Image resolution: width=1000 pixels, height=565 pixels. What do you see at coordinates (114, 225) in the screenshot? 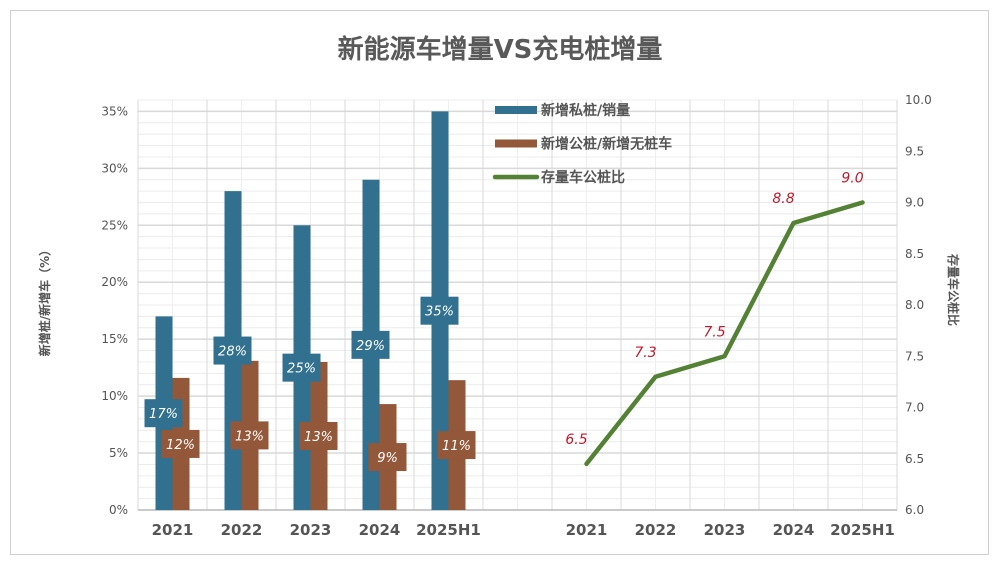
I see `left-tick-label: 25%` at bounding box center [114, 225].